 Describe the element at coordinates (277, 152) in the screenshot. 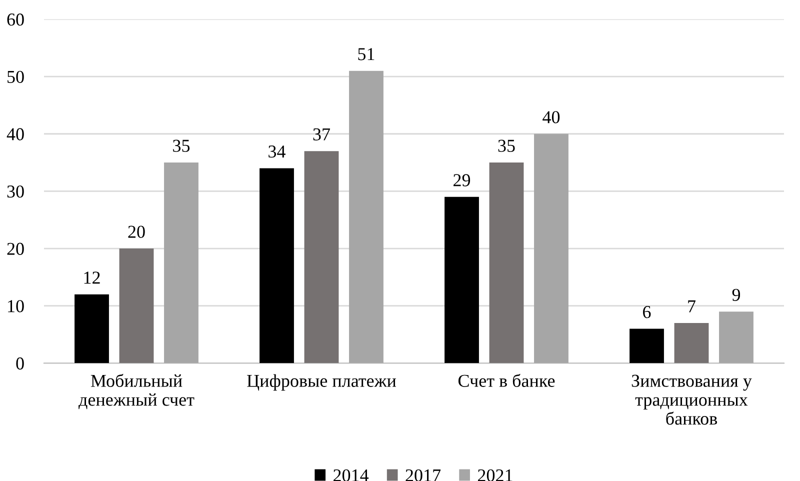

I see `data-label: 34` at that location.